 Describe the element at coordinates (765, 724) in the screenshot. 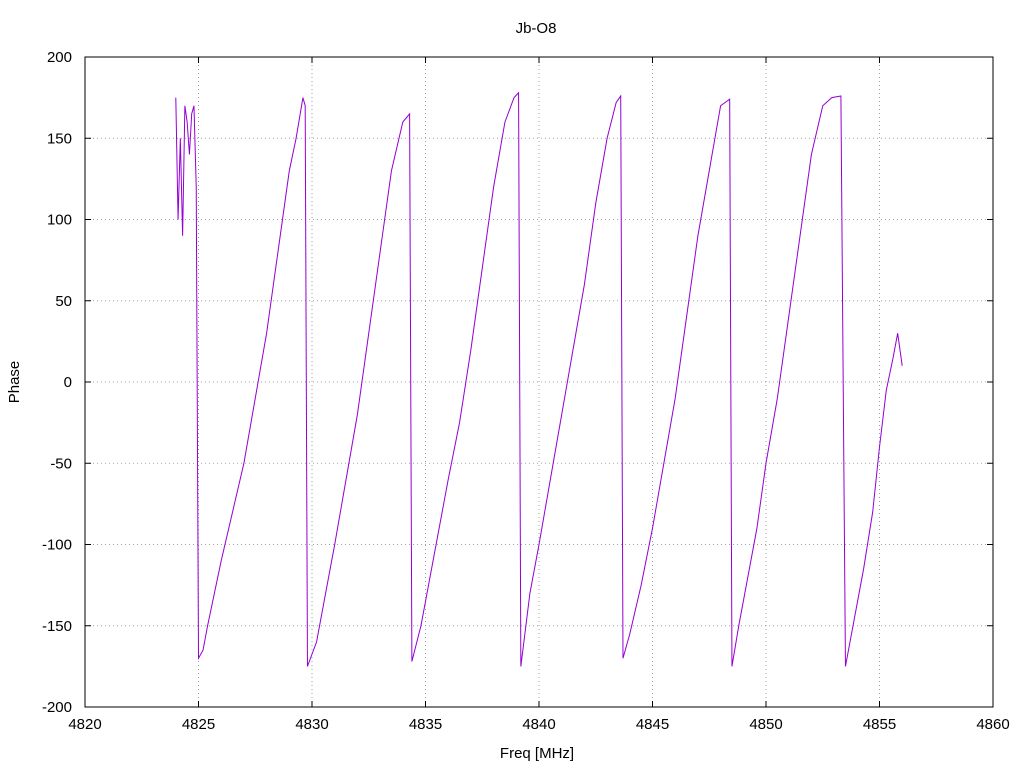

I see `x-tick-label: 4850` at that location.